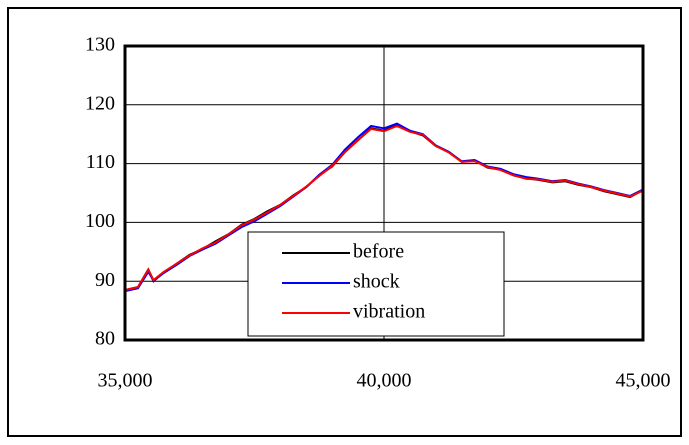 Image resolution: width=689 pixels, height=445 pixels. I want to click on y-tick-label: 110, so click(100, 162).